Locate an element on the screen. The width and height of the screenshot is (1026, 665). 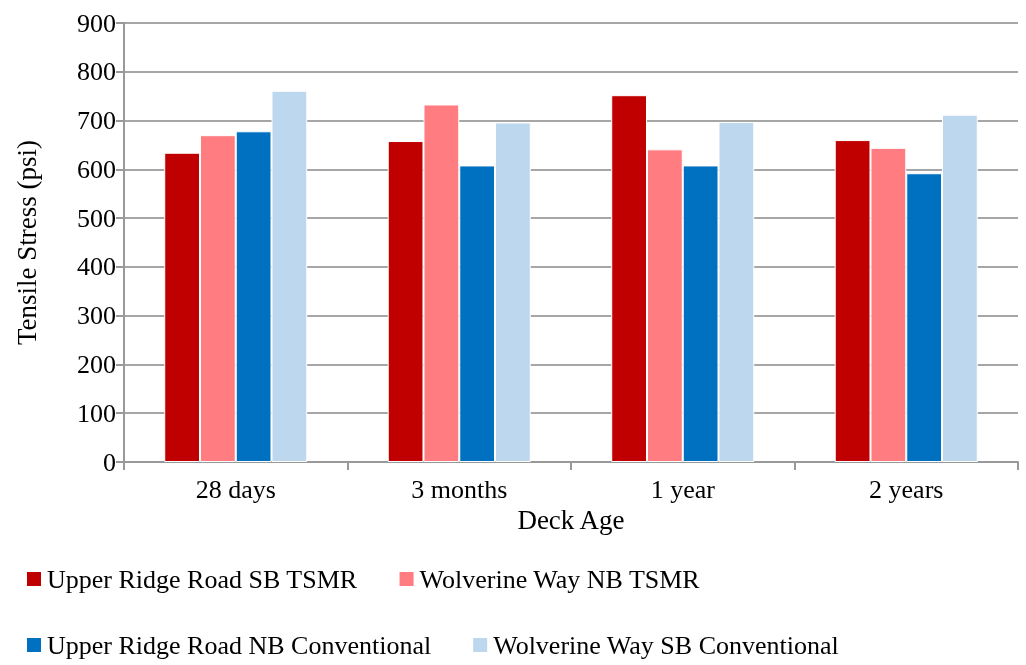
x-tick-label: 28 days is located at coordinates (235, 489).